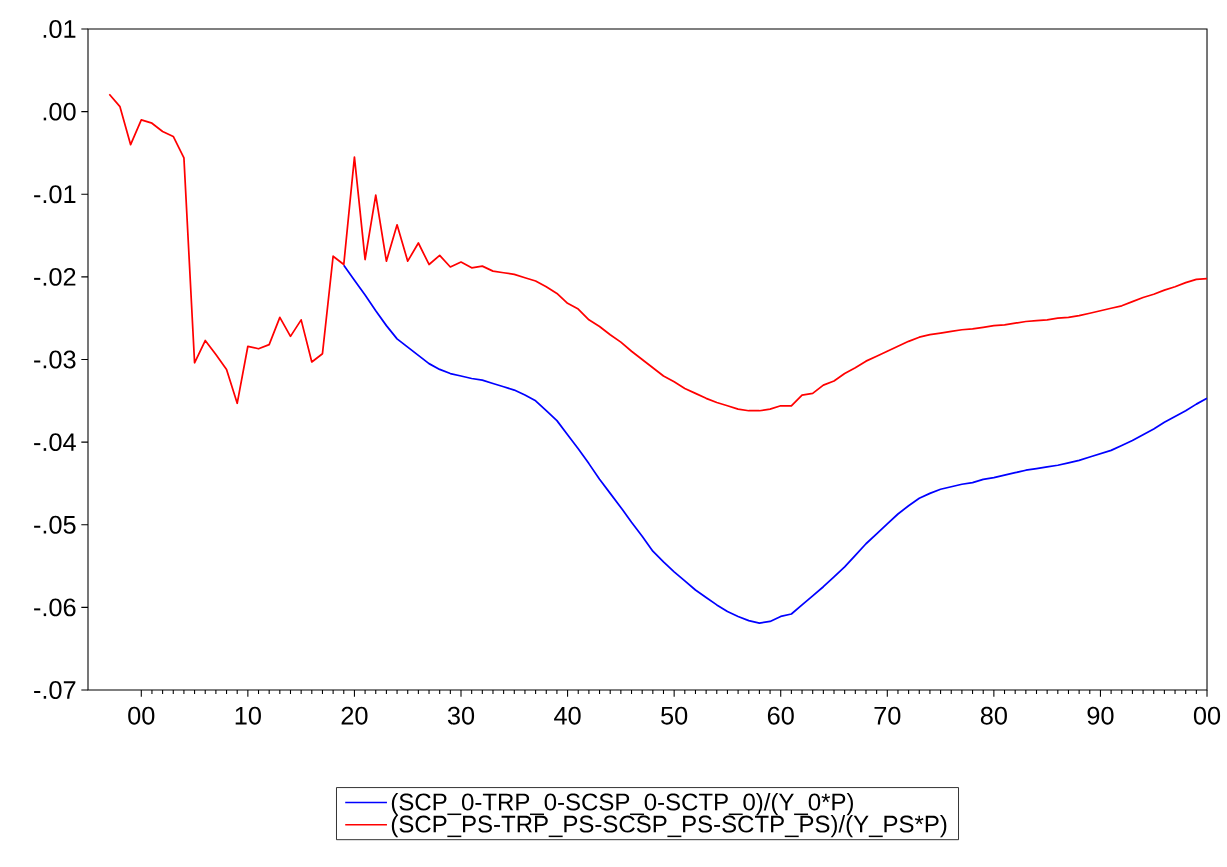 This screenshot has height=867, width=1227. What do you see at coordinates (1100, 715) in the screenshot?
I see `x-tick-label: 90` at bounding box center [1100, 715].